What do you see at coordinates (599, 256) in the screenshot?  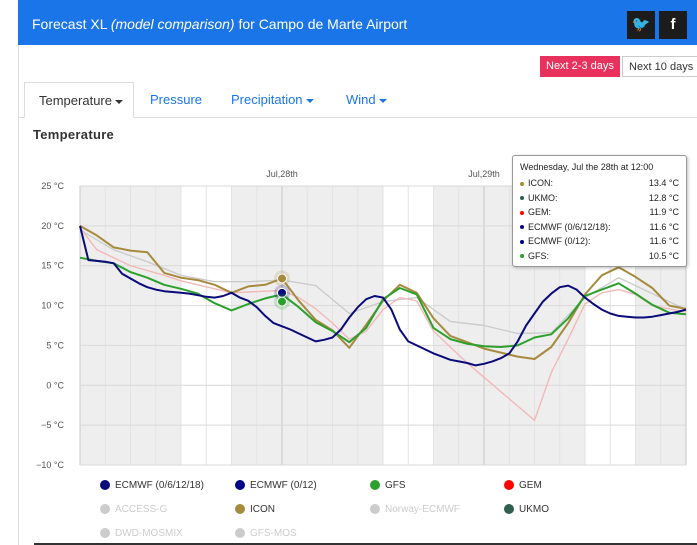 I see `tooltip-row: GFS: 10.5 °C` at bounding box center [599, 256].